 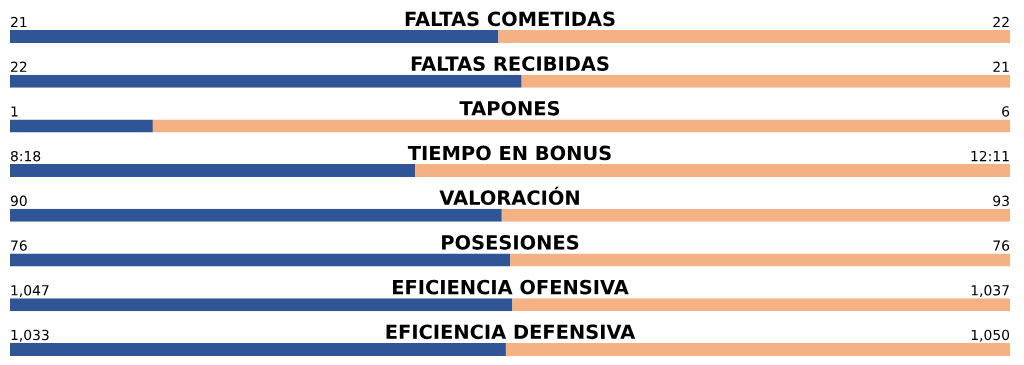 What do you see at coordinates (25, 156) in the screenshot?
I see `data-label: 8:18` at bounding box center [25, 156].